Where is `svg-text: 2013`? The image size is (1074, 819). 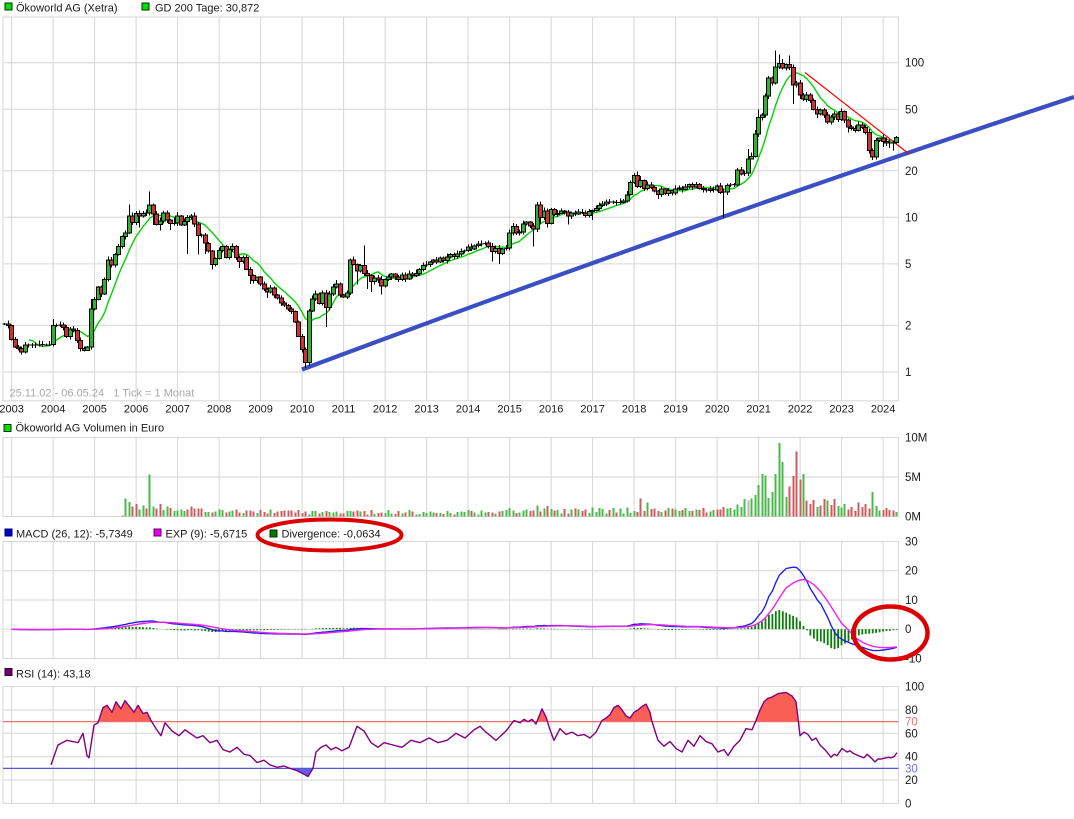 svg-text: 2013 is located at coordinates (426, 410).